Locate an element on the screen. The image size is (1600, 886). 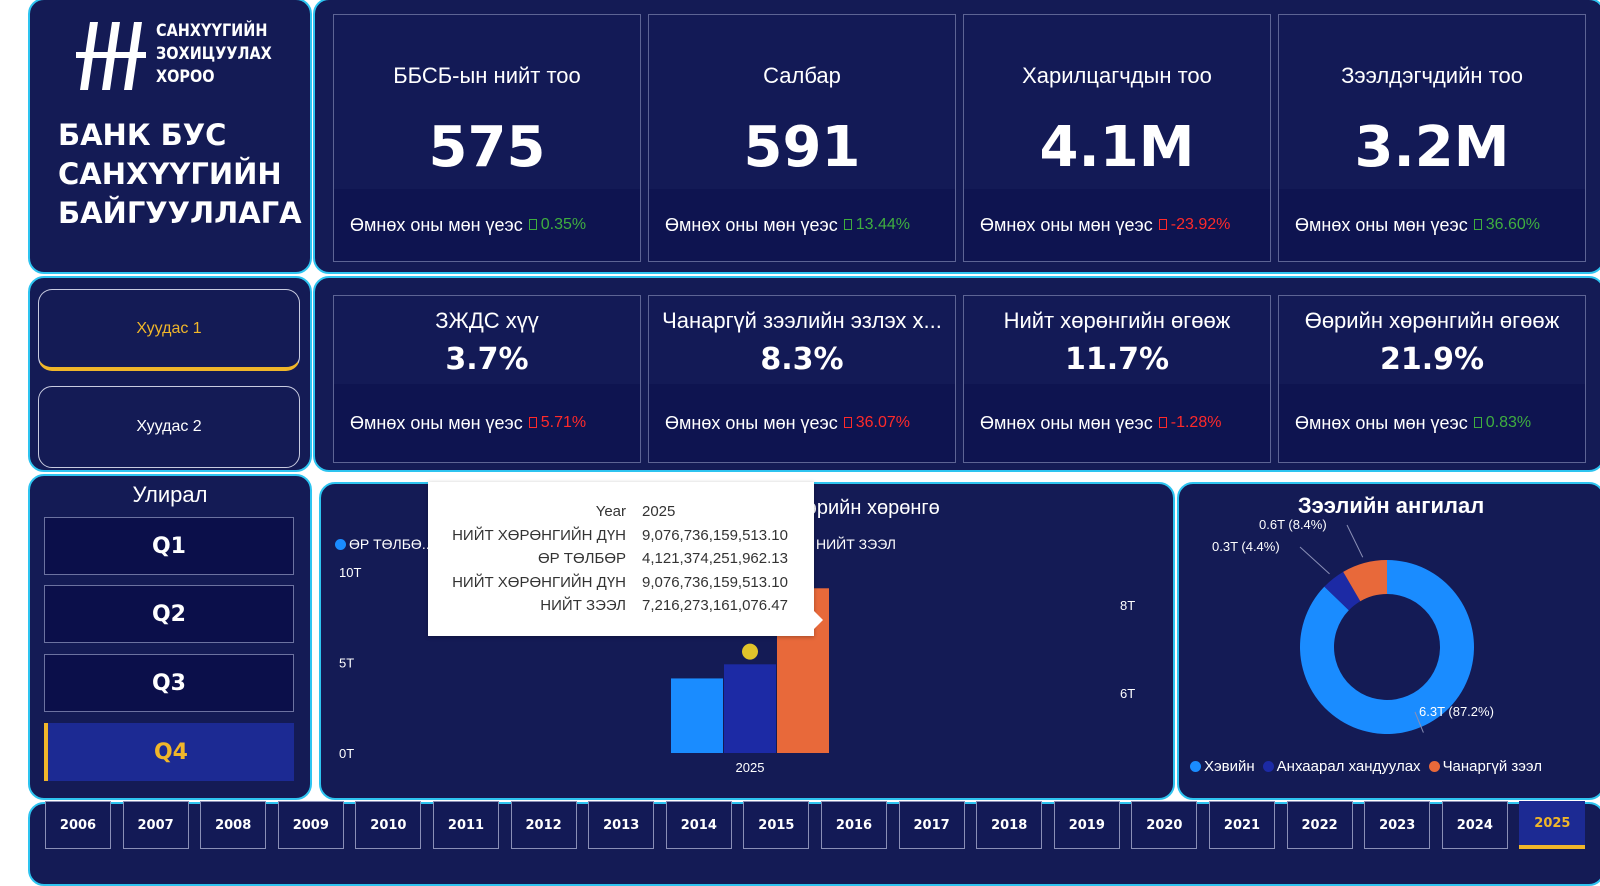
quarter-q1-button: Q1 is located at coordinates (169, 546).